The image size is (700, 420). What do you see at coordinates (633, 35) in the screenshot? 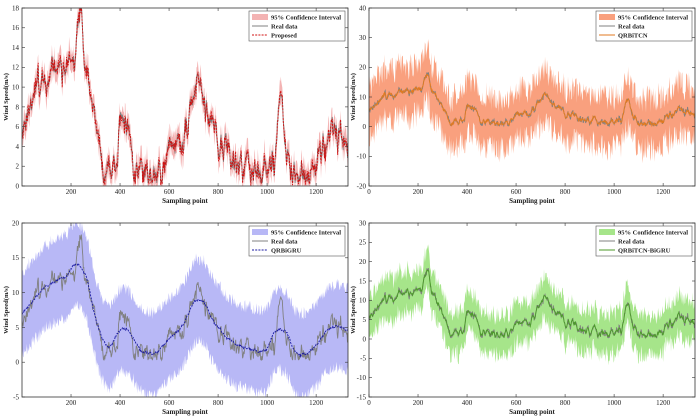
I see `legend-entry: QRBiTCN` at bounding box center [633, 35].